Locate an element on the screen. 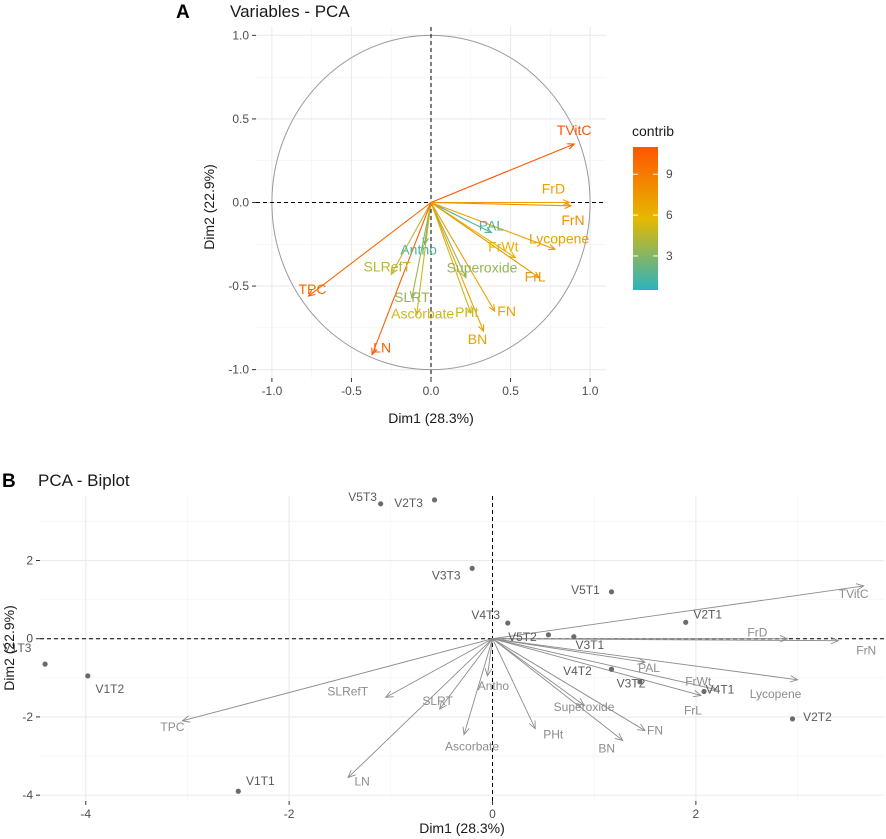 Image resolution: width=886 pixels, height=839 pixels. arrow-slreft is located at coordinates (411, 239).